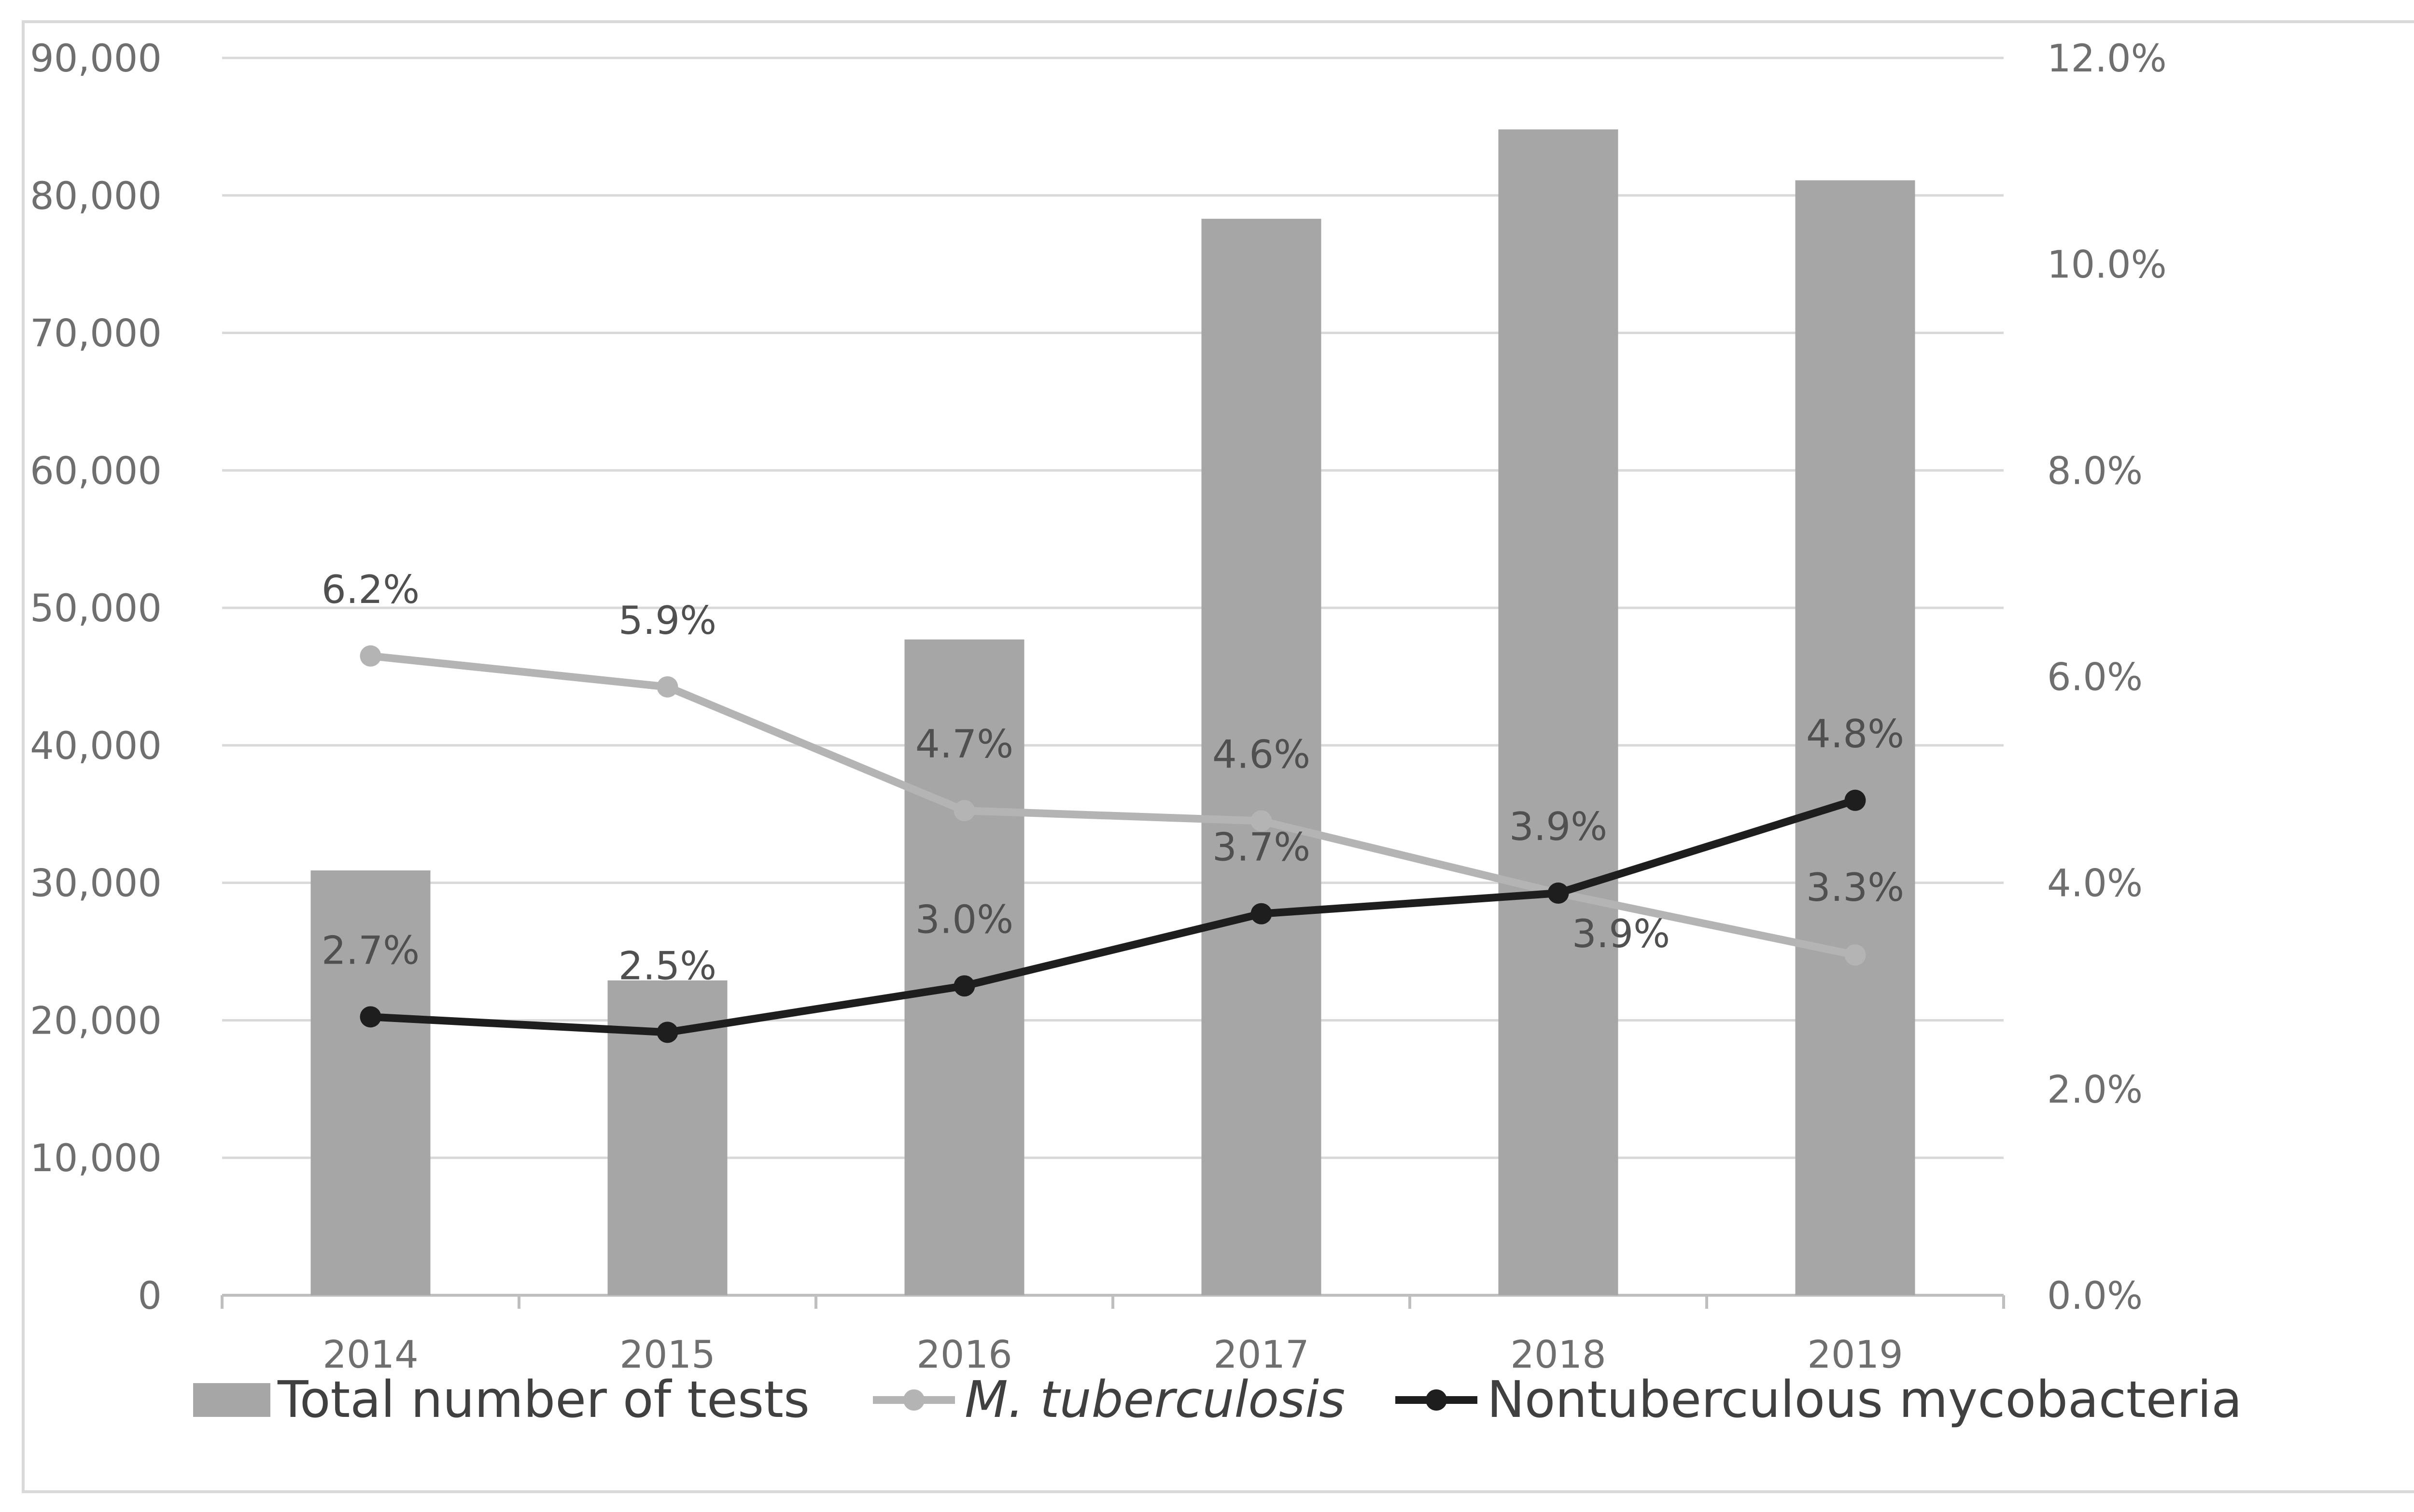 This screenshot has height=1512, width=2414. I want to click on y-left-tick-label: 10,000, so click(96, 1158).